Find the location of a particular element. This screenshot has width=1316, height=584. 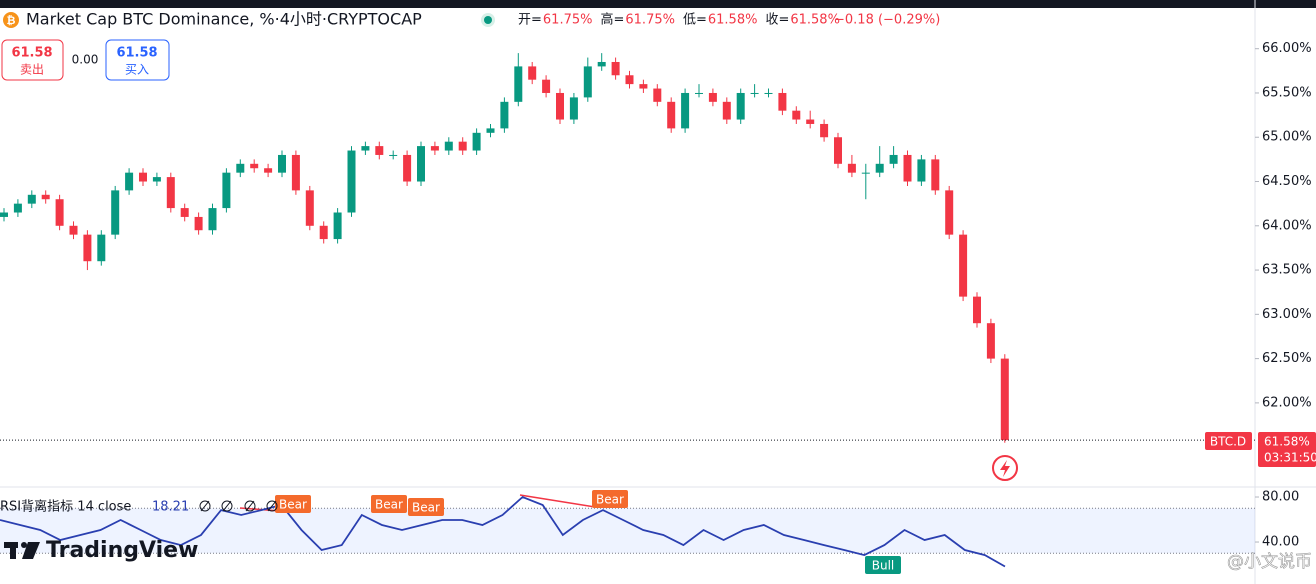

symbol-tag-text: BTC.D is located at coordinates (1228, 442).